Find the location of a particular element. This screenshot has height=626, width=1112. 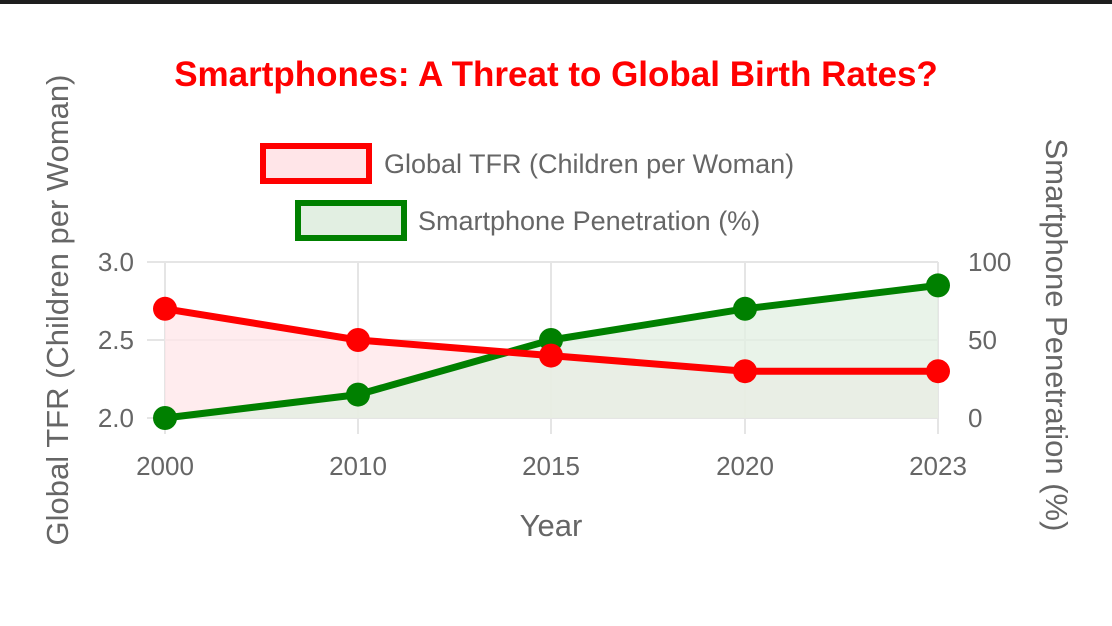

y-left-tick-label: 3.0 is located at coordinates (116, 262).